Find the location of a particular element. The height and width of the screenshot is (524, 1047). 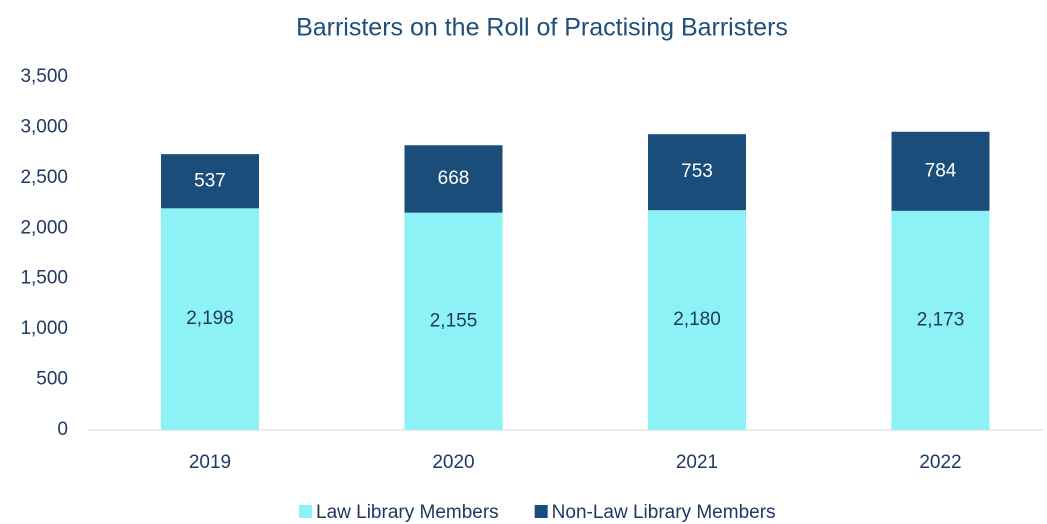

x-tick-label: 2019 is located at coordinates (210, 462).